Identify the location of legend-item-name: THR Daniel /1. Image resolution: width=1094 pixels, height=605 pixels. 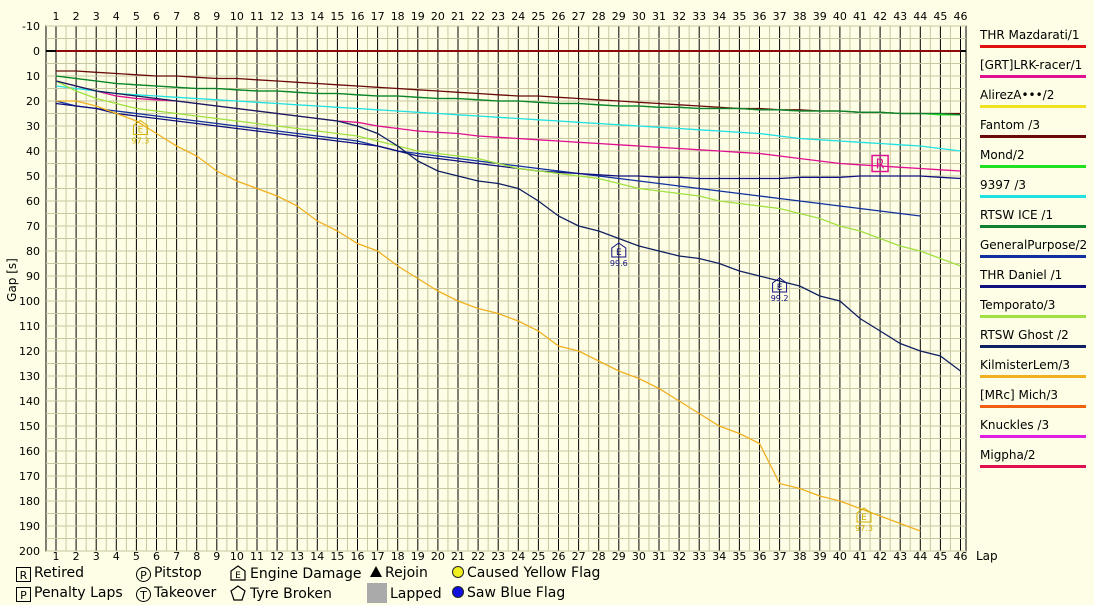
(1021, 275).